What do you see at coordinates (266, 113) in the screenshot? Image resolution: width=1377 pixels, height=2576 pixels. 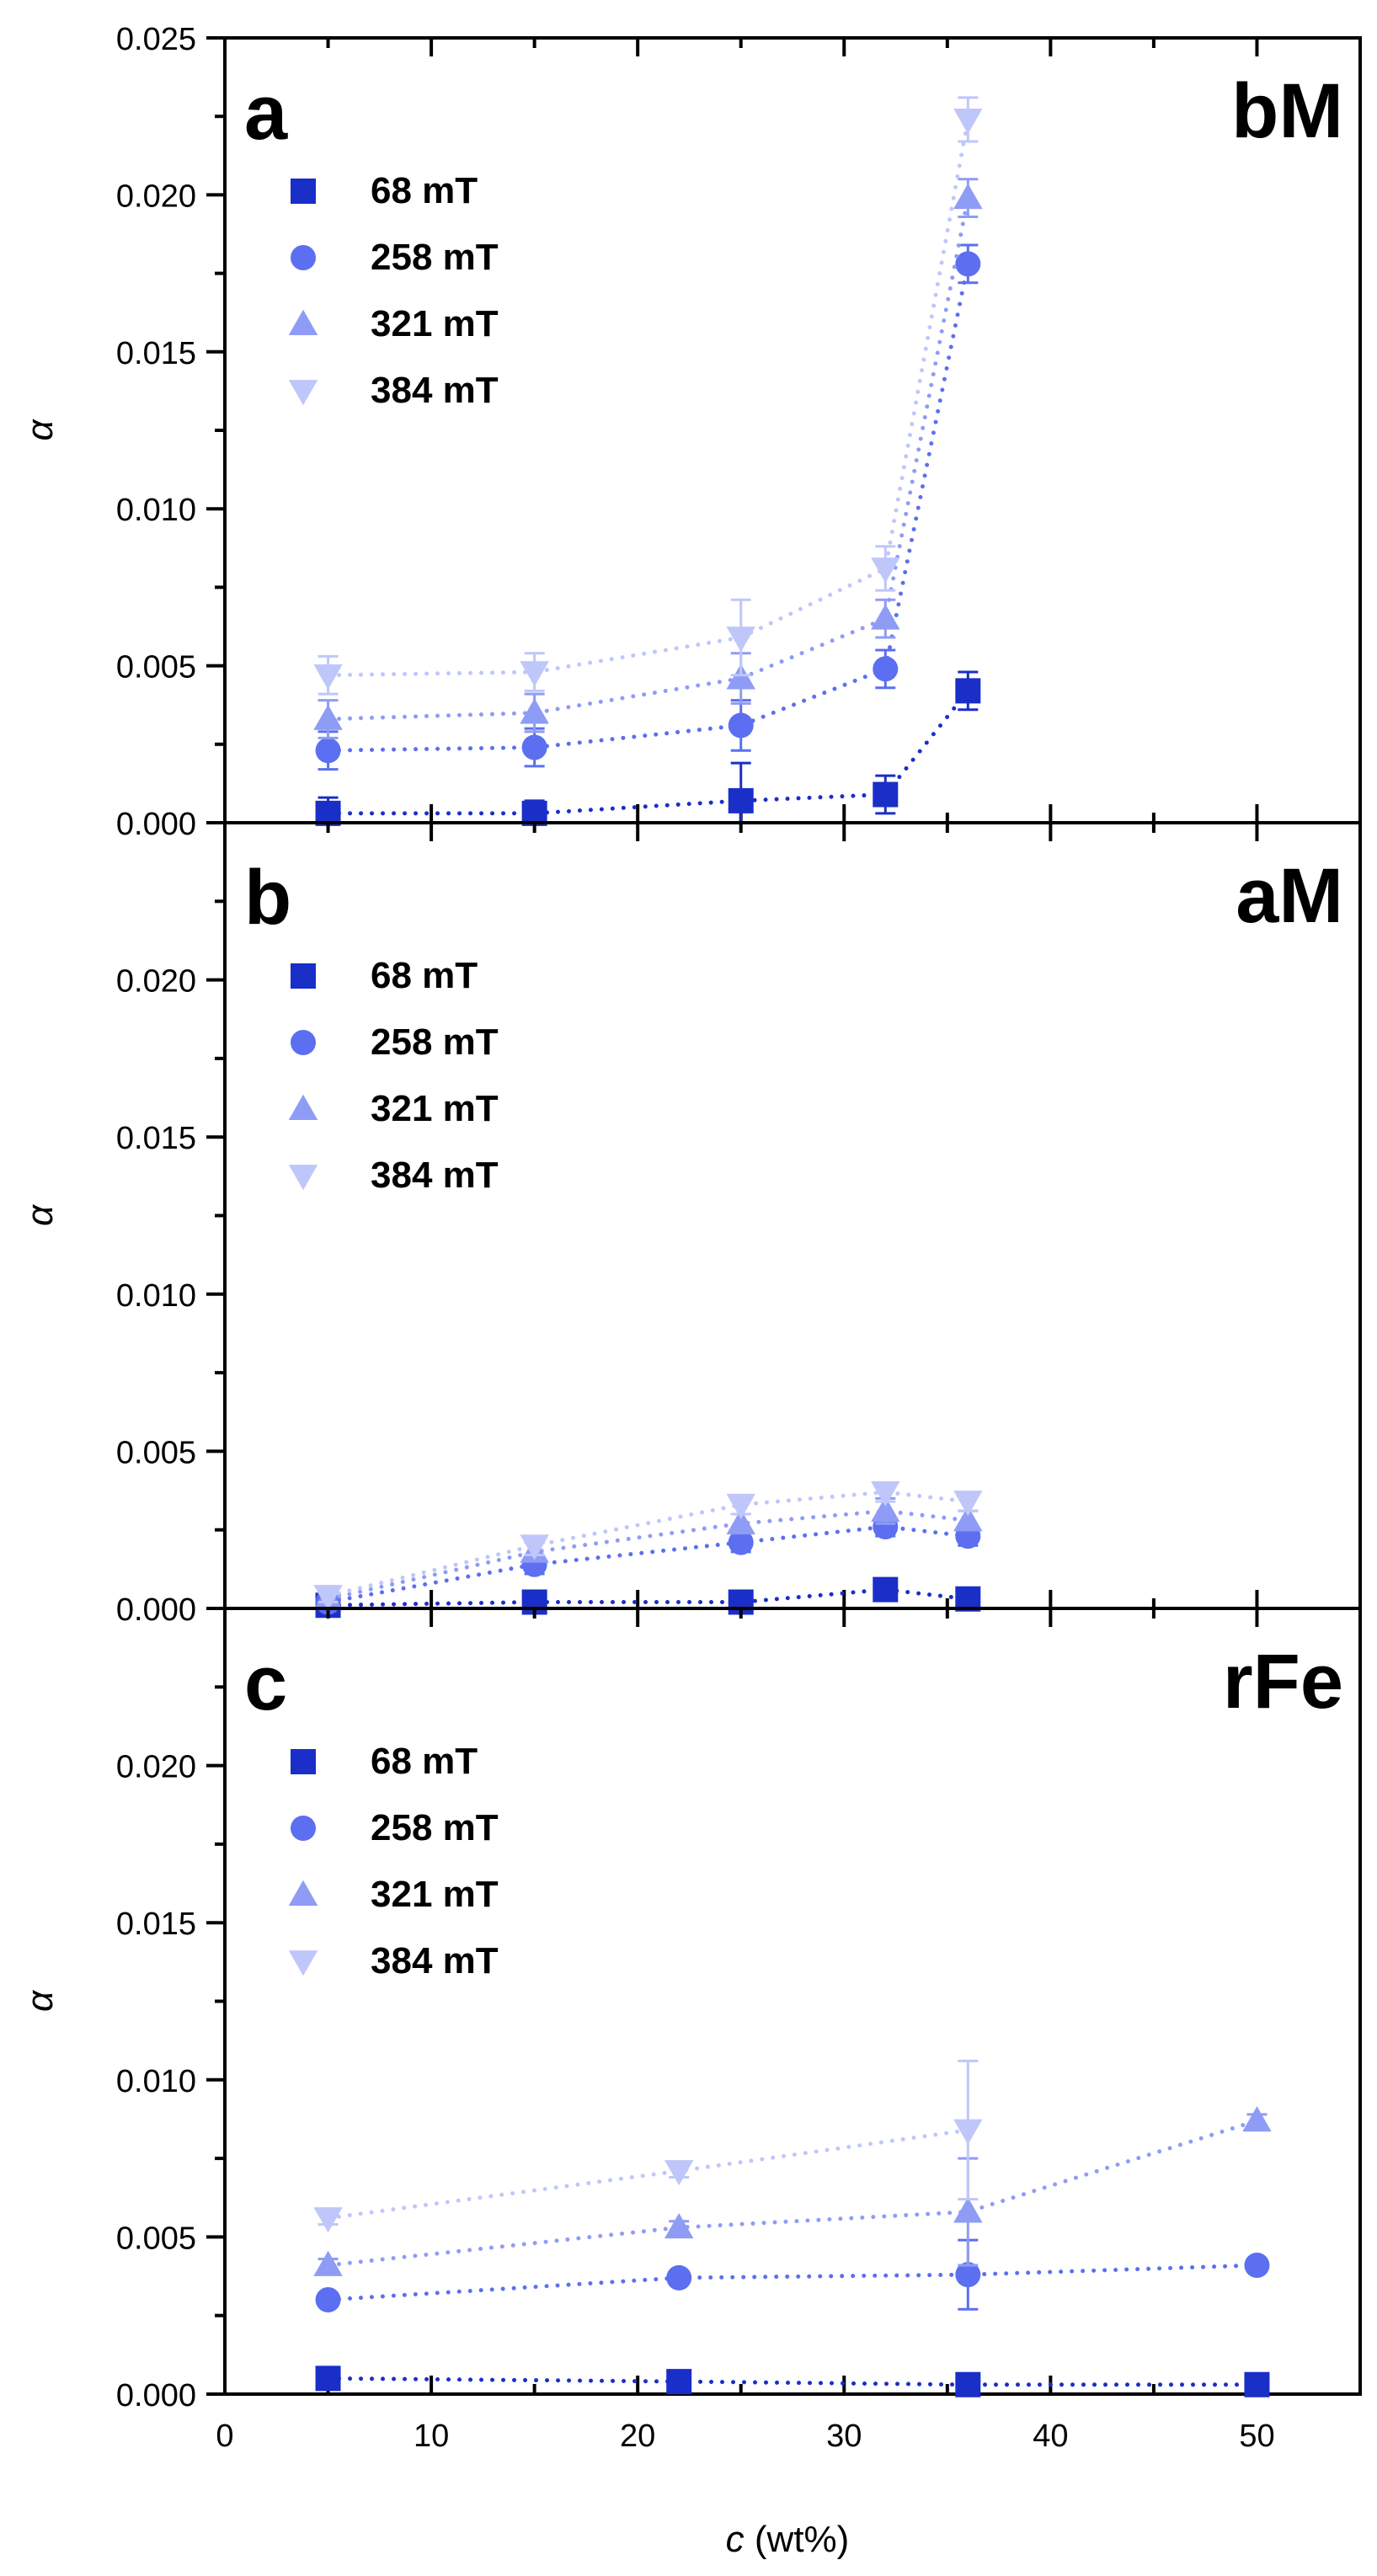 I see `panel-letter: a` at bounding box center [266, 113].